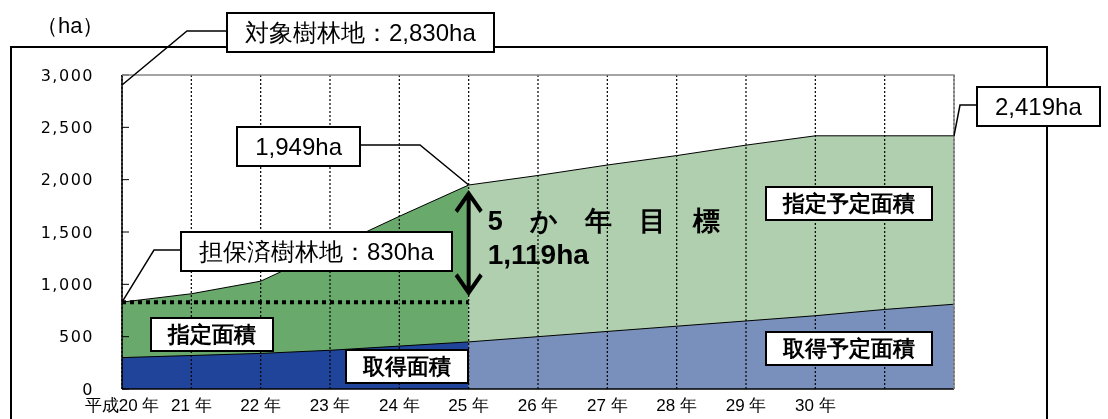 The width and height of the screenshot is (1108, 419). I want to click on y-tick-label: 0, so click(88, 389).